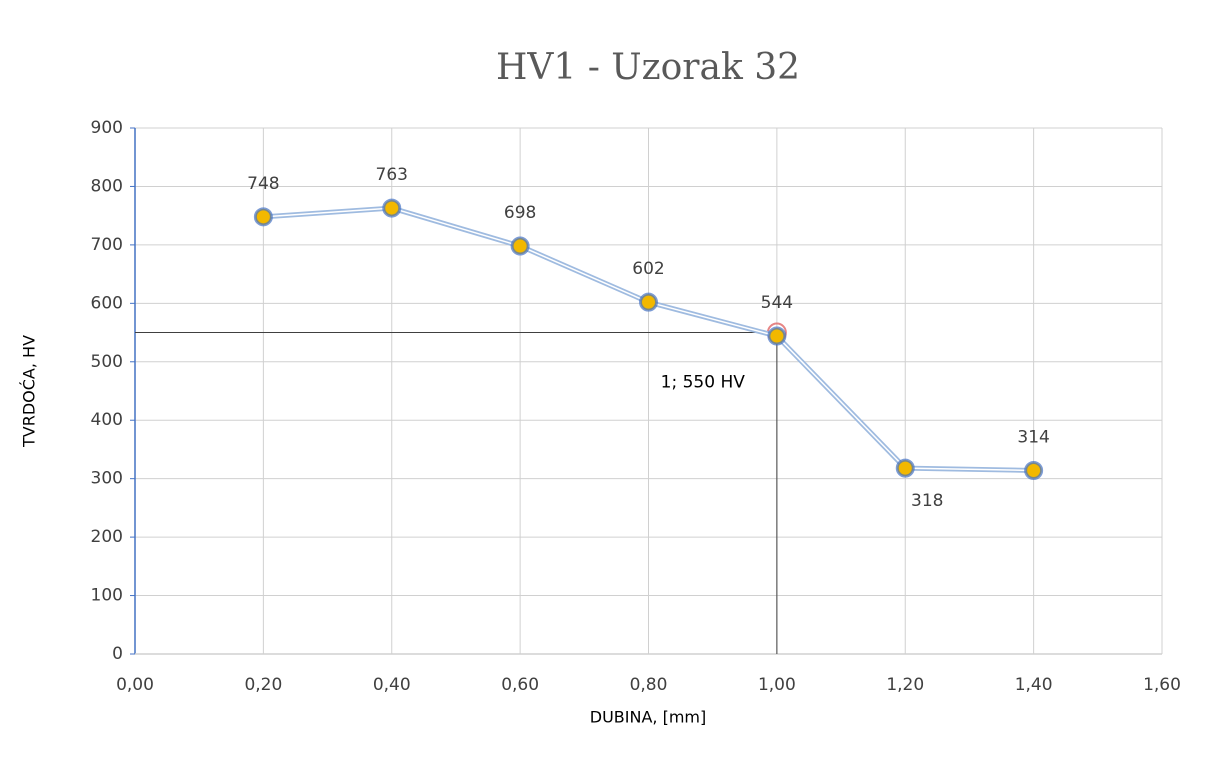  Describe the element at coordinates (1034, 685) in the screenshot. I see `x-tick-label: 1,40` at that location.